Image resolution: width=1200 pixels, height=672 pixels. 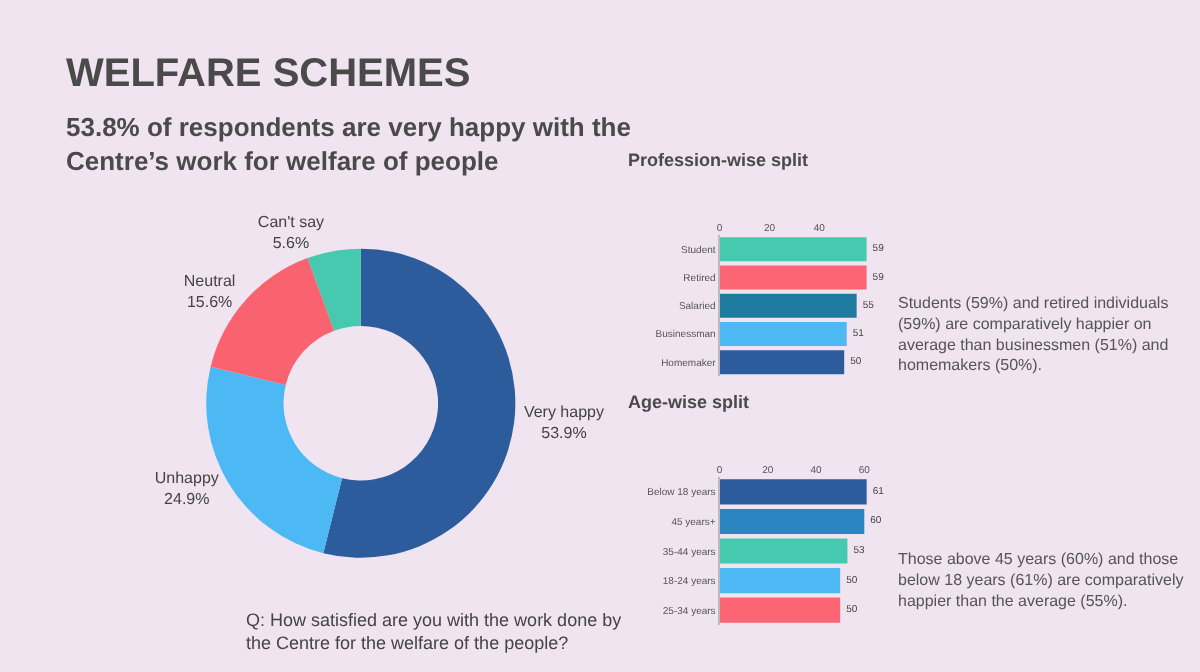 What do you see at coordinates (291, 221) in the screenshot?
I see `slice-label: Can't say` at bounding box center [291, 221].